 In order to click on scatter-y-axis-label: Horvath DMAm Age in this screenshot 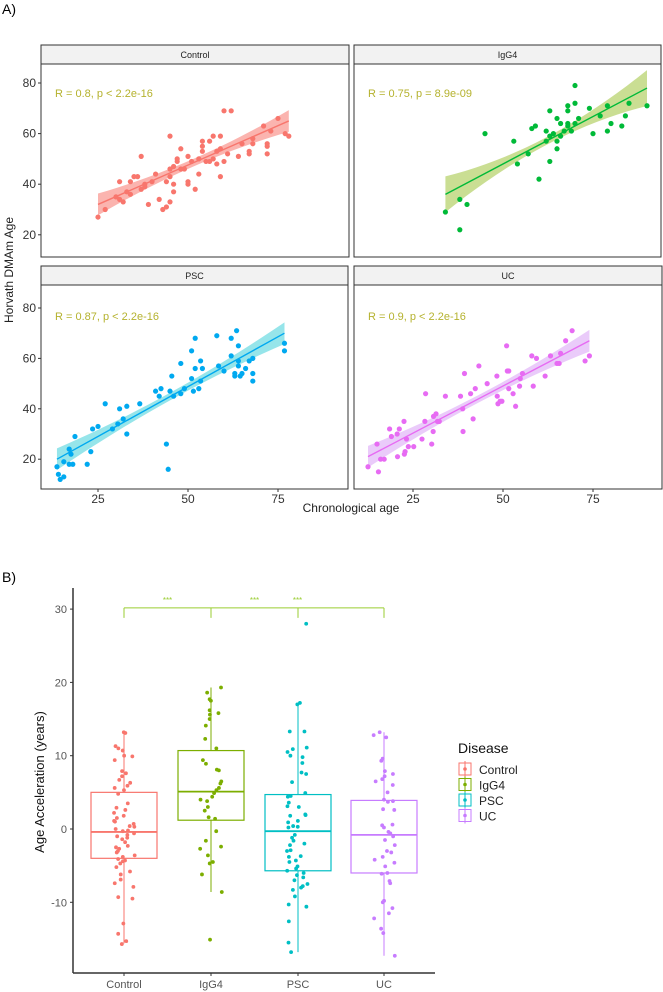, I will do `click(9, 270)`.